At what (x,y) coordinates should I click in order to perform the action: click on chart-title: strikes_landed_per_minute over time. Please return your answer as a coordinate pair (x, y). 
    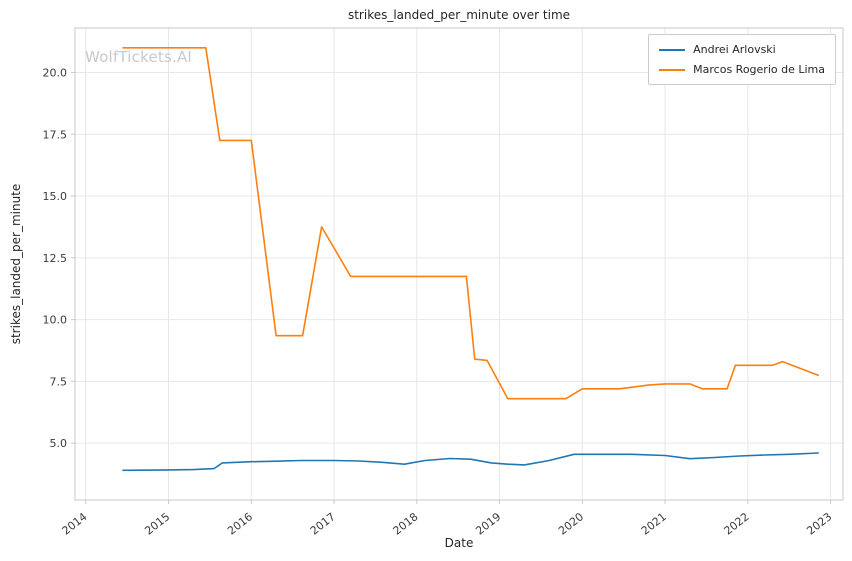
    Looking at the image, I should click on (459, 15).